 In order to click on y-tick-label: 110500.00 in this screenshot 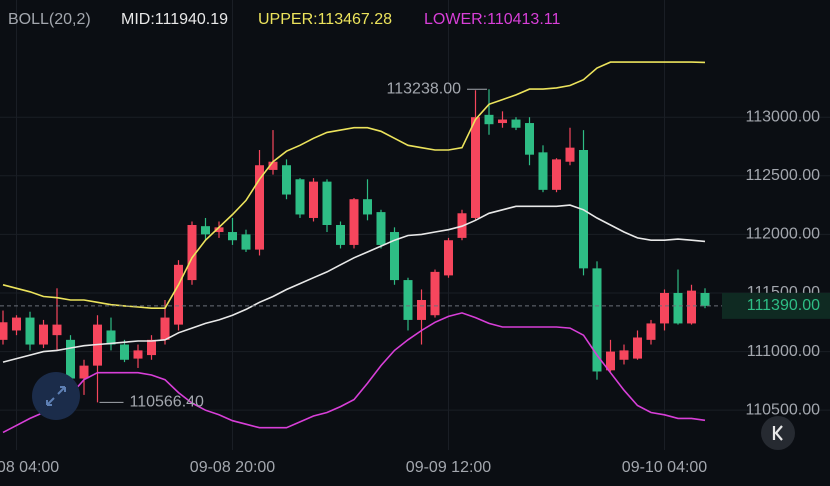, I will do `click(783, 409)`.